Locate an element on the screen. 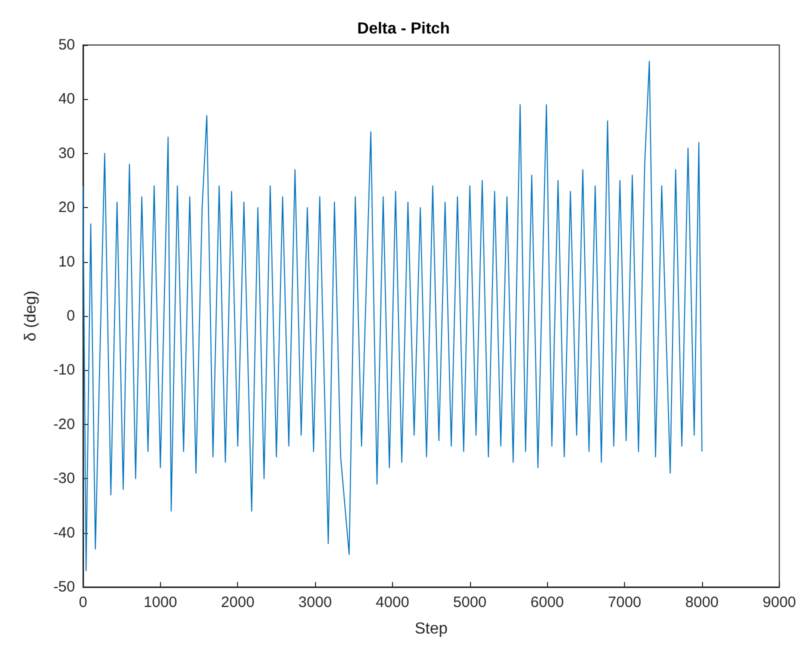  y-tick-label: -10 is located at coordinates (64, 370).